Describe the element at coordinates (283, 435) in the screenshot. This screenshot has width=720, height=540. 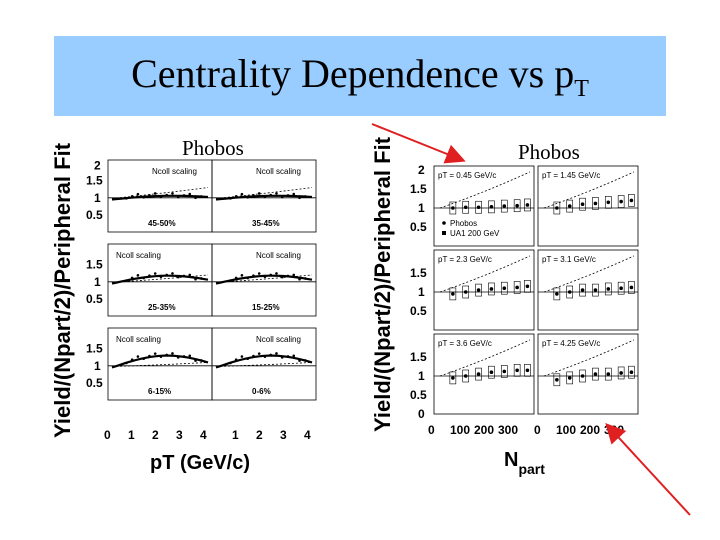
I see `x-tick-label: 3` at that location.